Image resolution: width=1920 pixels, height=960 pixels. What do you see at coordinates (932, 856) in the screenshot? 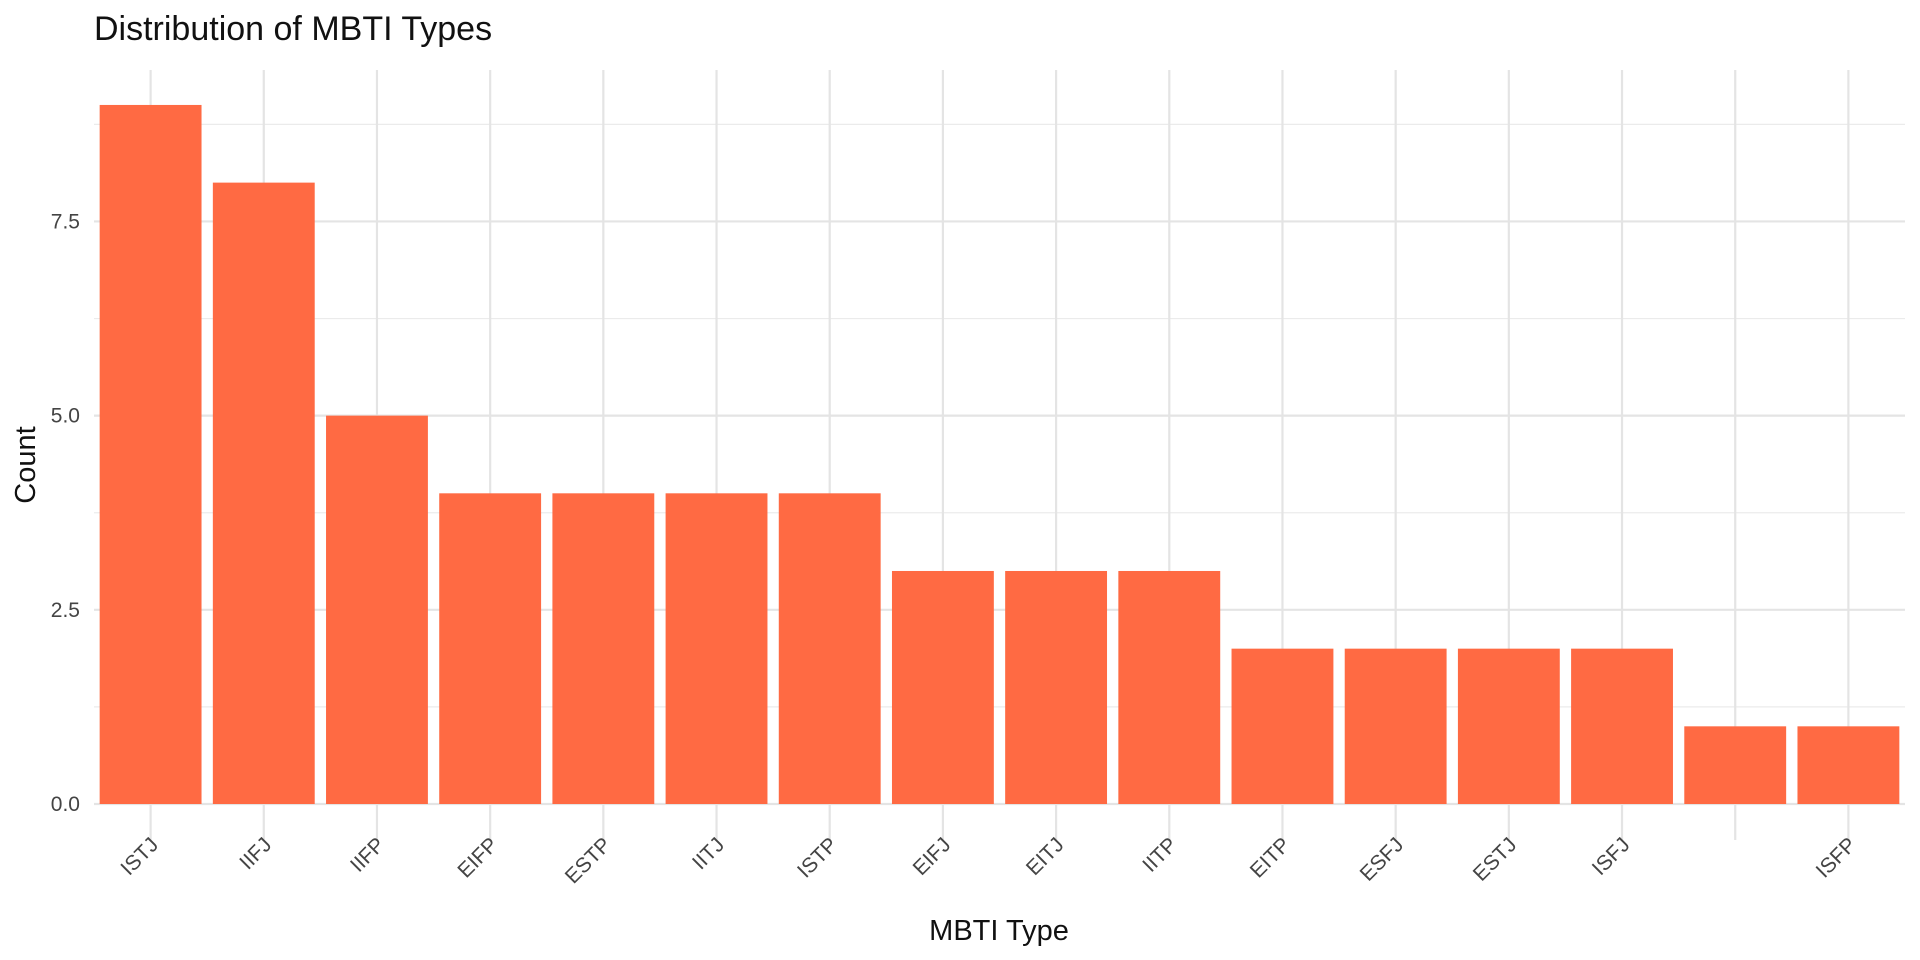
I see `x-tick-label: EIFJ` at bounding box center [932, 856].